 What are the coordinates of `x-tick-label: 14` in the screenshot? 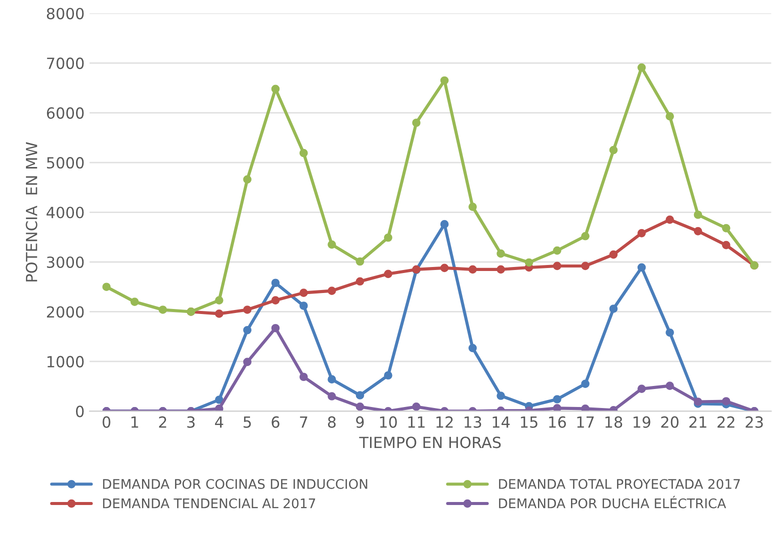 It's located at (501, 422).